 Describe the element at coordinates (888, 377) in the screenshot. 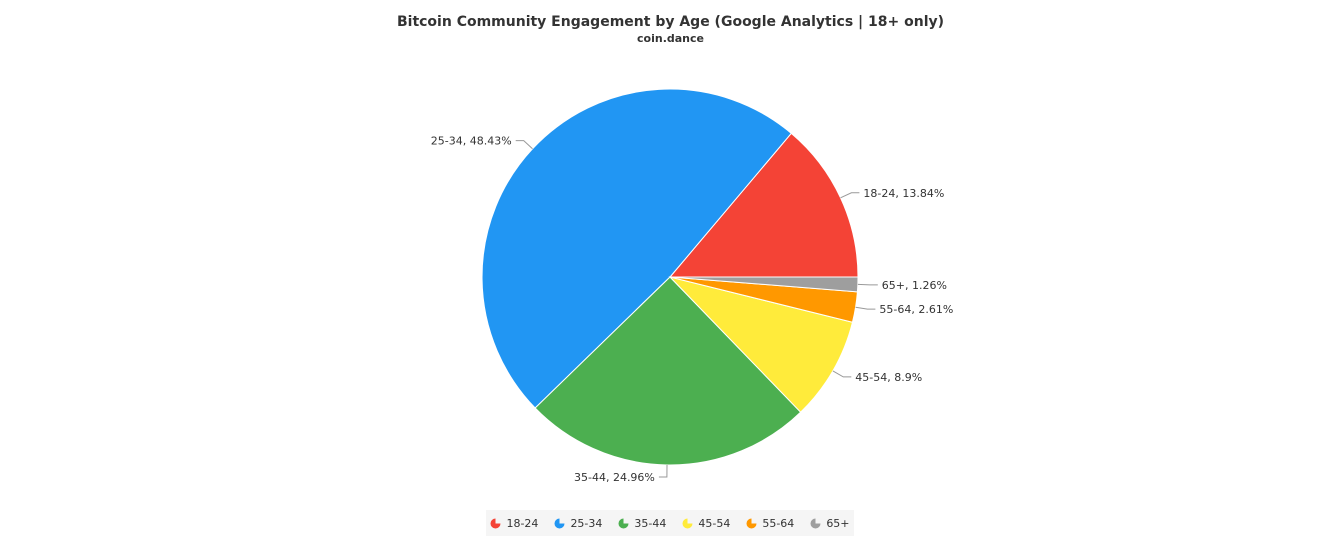

I see `slice-label-45-54: 45-54, 8.9%` at that location.